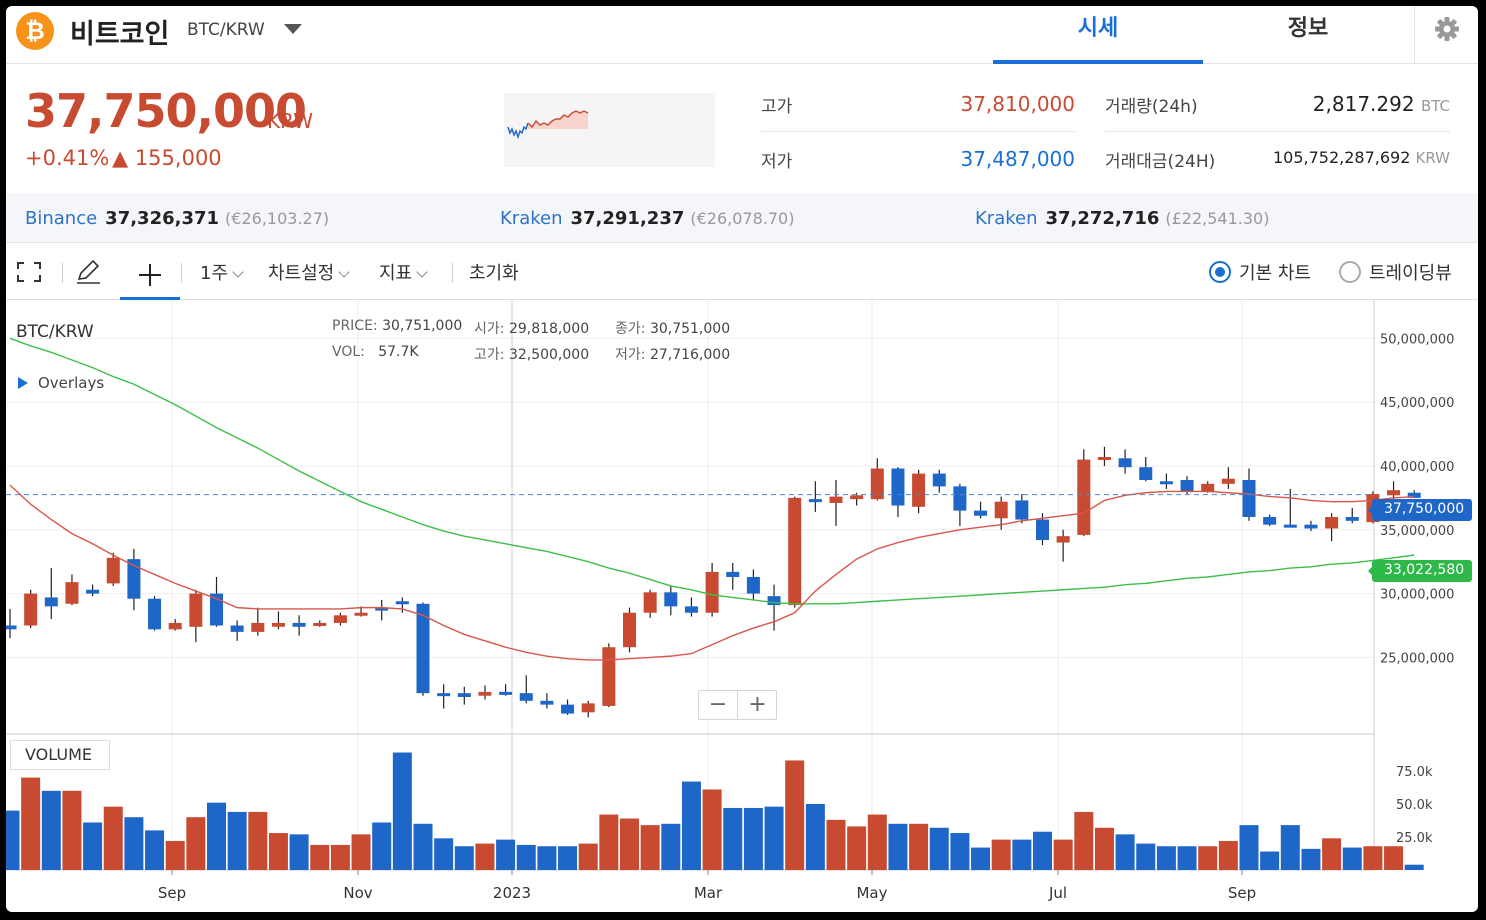  What do you see at coordinates (627, 218) in the screenshot?
I see `exchange-price: 37,291,237` at bounding box center [627, 218].